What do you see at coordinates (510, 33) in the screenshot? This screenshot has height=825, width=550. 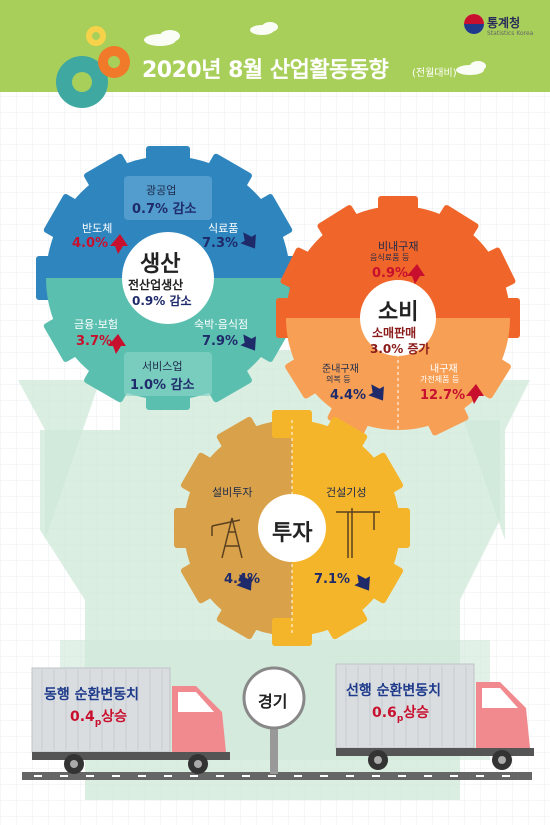 I see `logo-subtitle: Statistics Korea` at bounding box center [510, 33].